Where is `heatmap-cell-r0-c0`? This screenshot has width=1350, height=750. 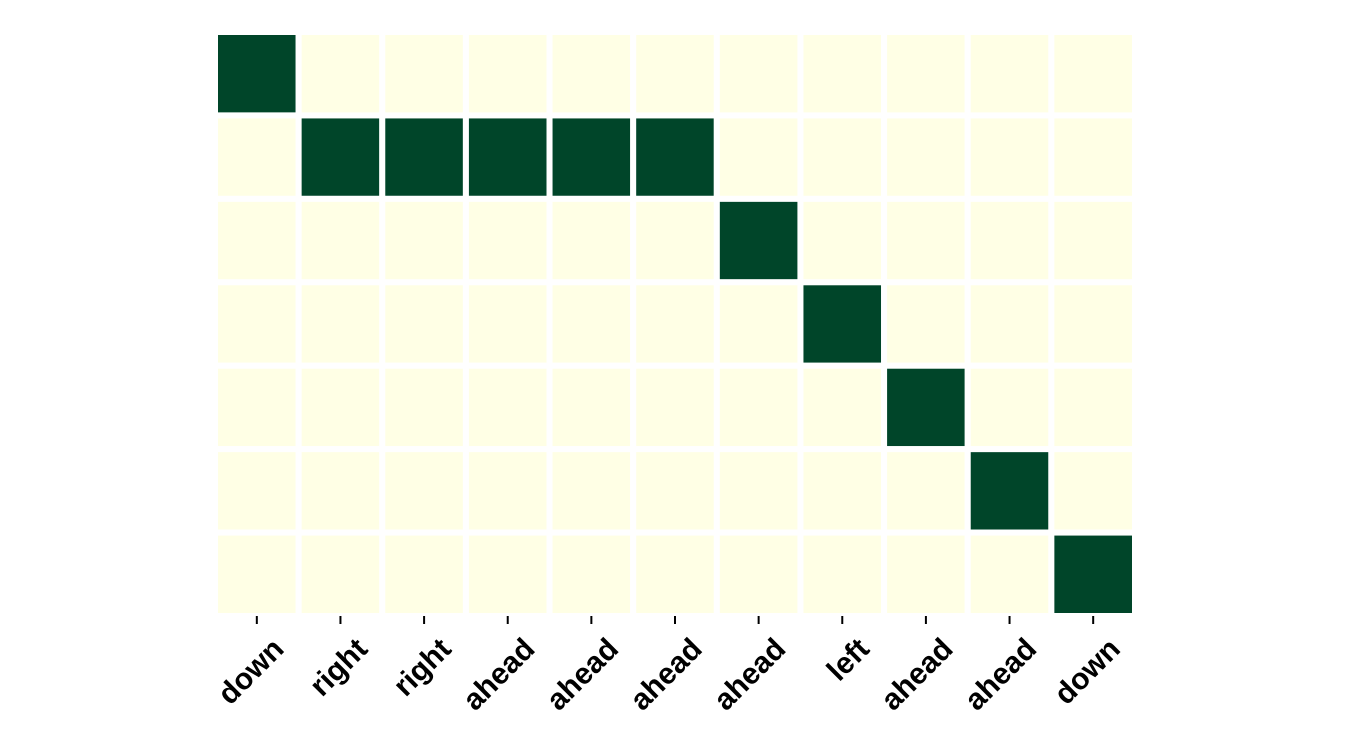 heatmap-cell-r0-c0 is located at coordinates (257, 74).